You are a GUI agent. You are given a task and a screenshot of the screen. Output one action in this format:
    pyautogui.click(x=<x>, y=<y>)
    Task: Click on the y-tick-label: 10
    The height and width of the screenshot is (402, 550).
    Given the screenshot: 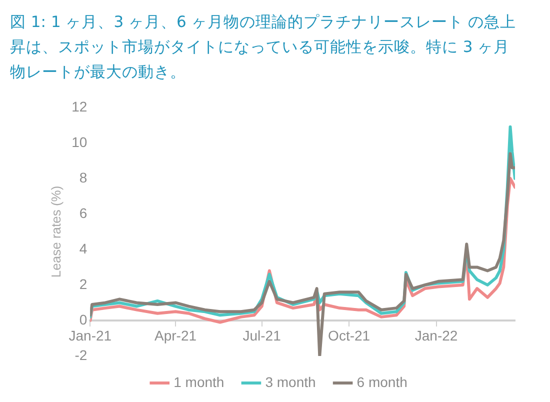 What is the action you would take?
    pyautogui.click(x=80, y=142)
    